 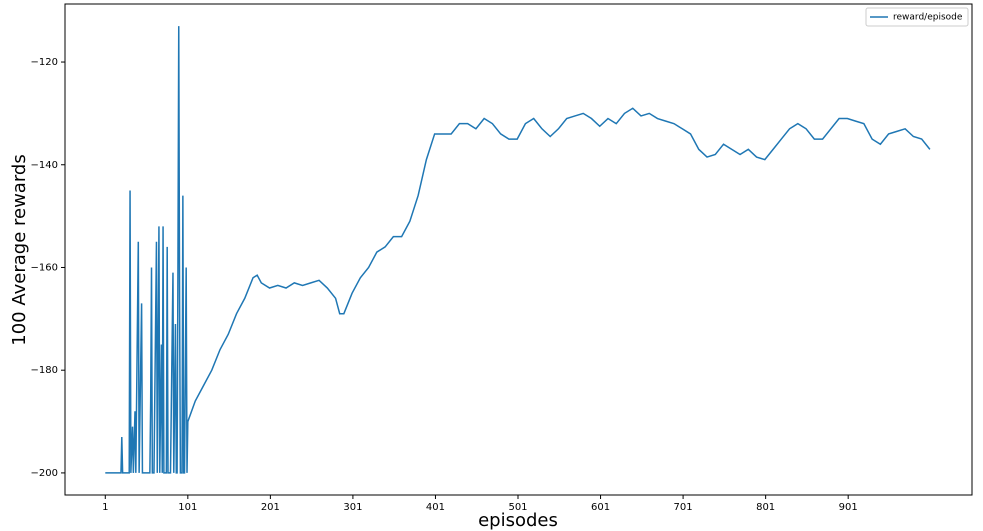 I want to click on x-tick-label: 301, so click(x=352, y=507).